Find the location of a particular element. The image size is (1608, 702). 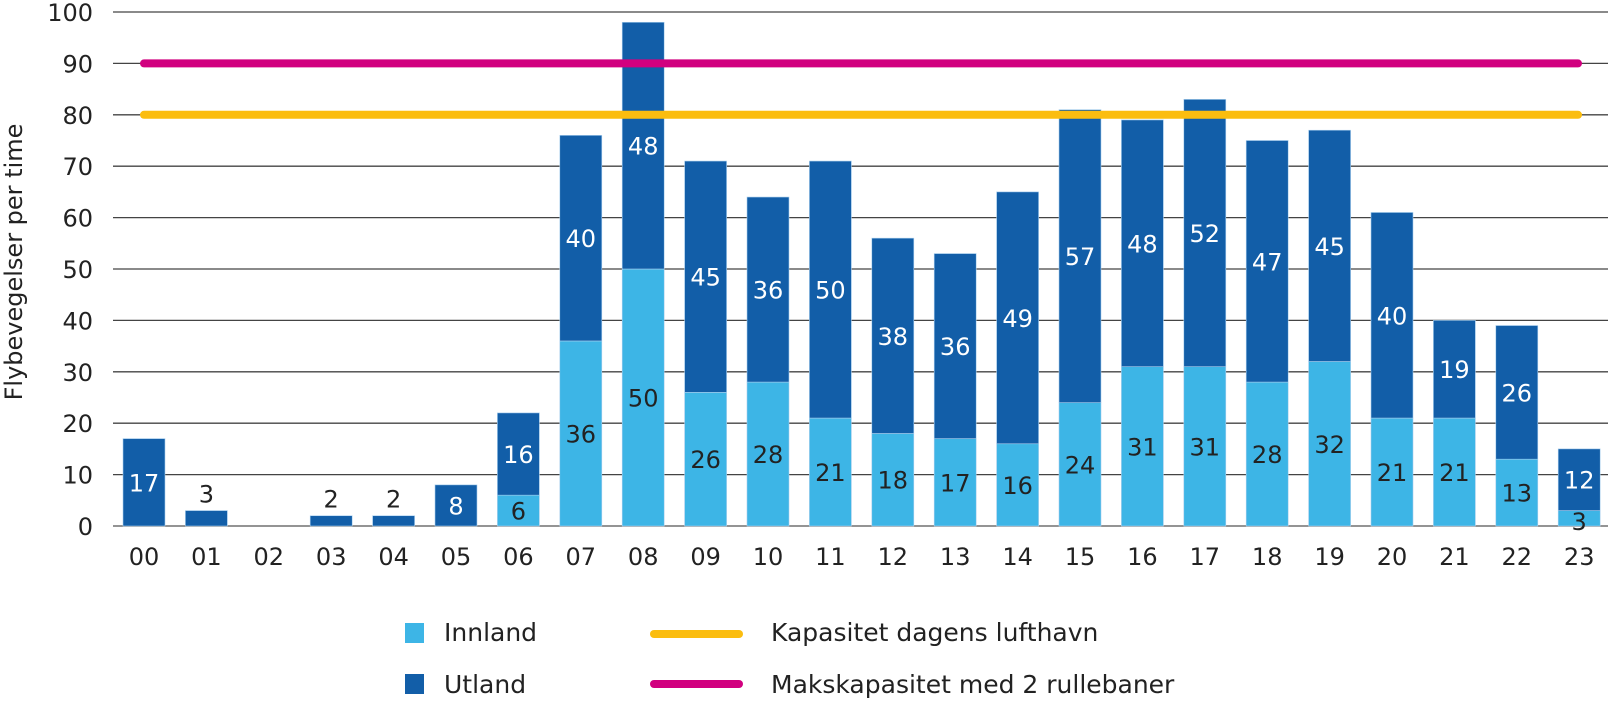

data-label-utland-22: 26 is located at coordinates (1517, 393).